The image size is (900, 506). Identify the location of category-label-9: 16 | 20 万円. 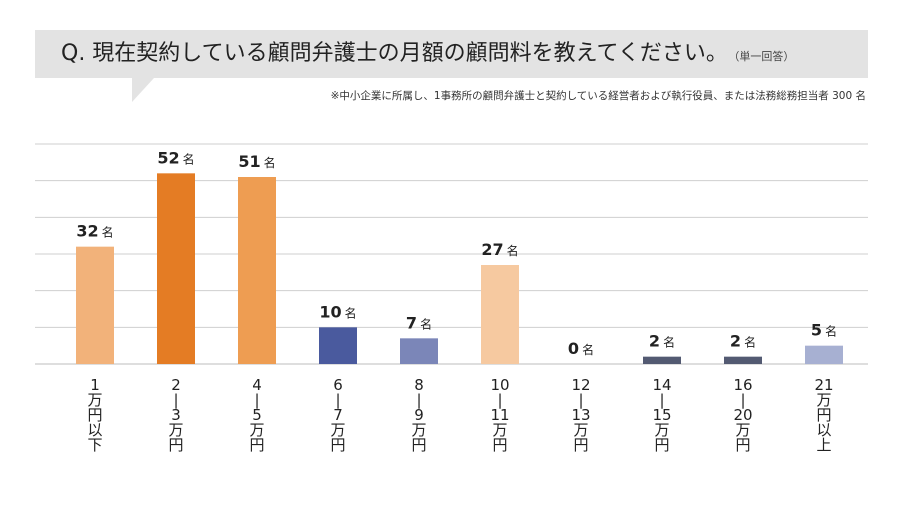
(743, 415).